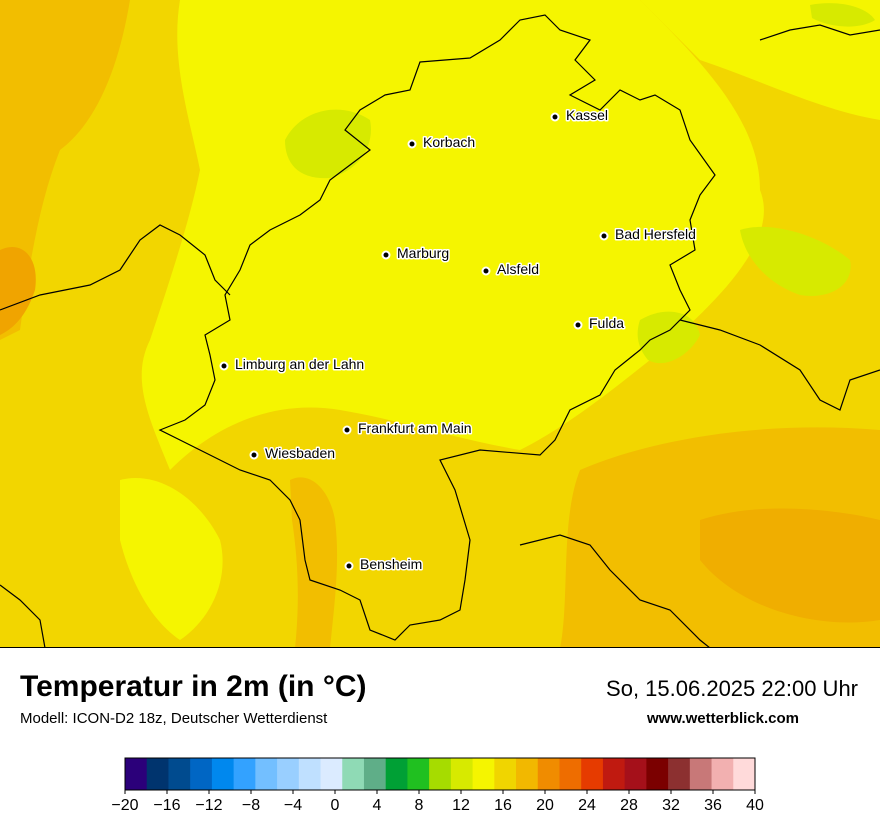 This screenshot has height=830, width=880. What do you see at coordinates (124, 805) in the screenshot?
I see `legend-tick-label: −20` at bounding box center [124, 805].